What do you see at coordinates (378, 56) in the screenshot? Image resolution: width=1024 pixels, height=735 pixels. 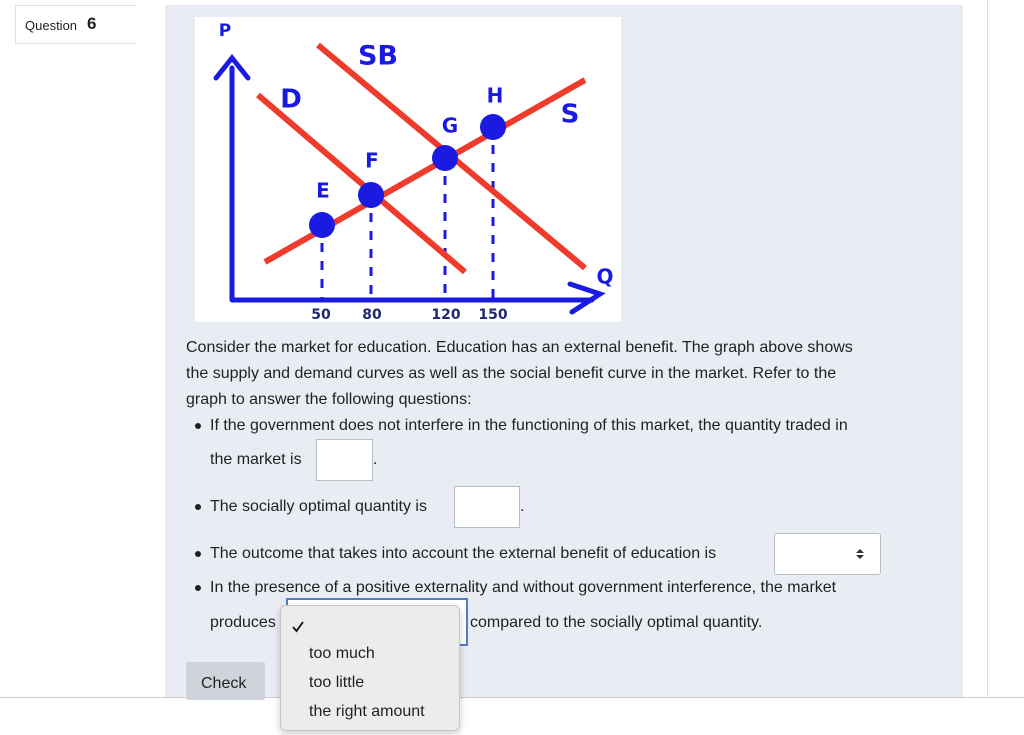 I see `sb-label: SB` at bounding box center [378, 56].